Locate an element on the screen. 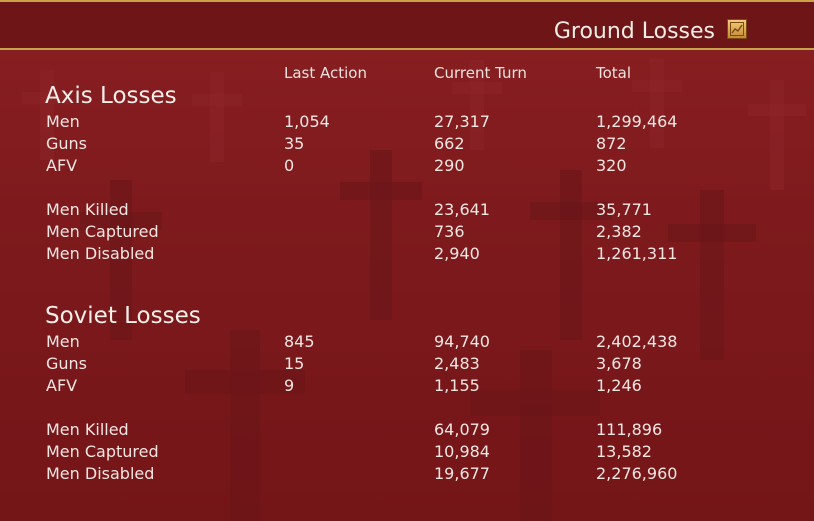 The image size is (814, 521). current-turn-value: 10,984 is located at coordinates (462, 451).